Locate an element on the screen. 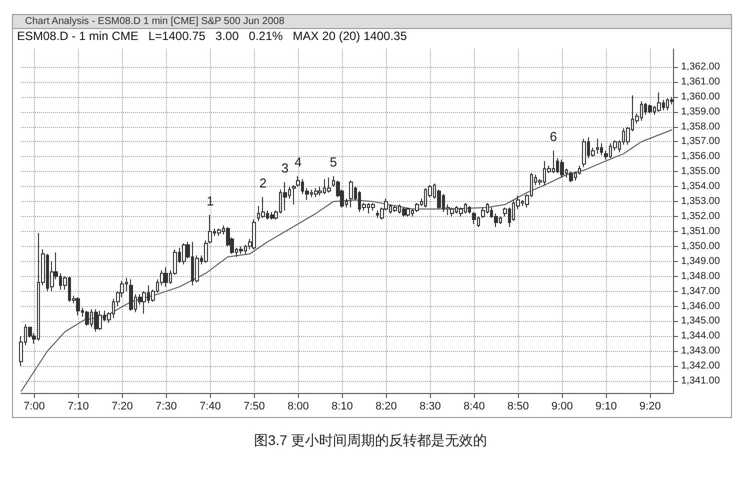 The height and width of the screenshot is (497, 741). y-tick-label: 1,357.00 is located at coordinates (700, 142).